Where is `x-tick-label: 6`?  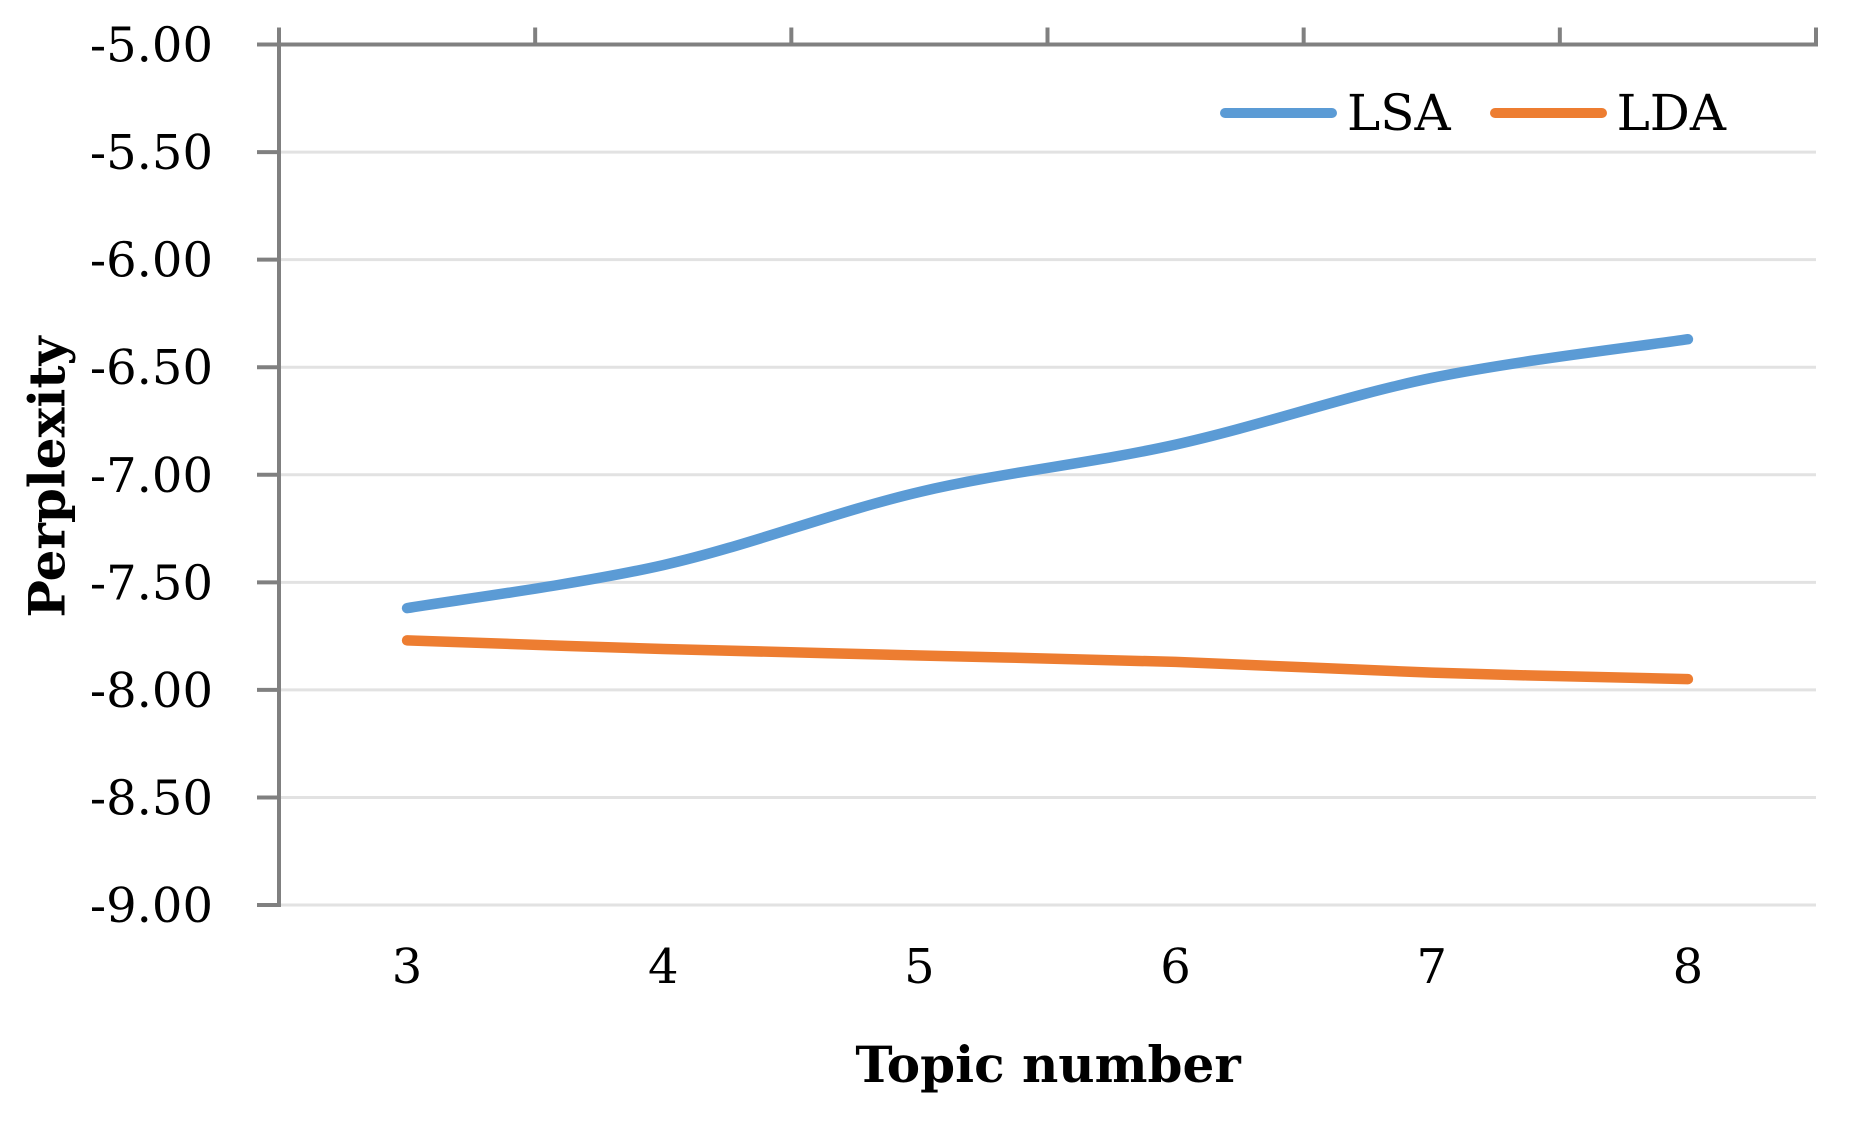 x-tick-label: 6 is located at coordinates (1175, 967).